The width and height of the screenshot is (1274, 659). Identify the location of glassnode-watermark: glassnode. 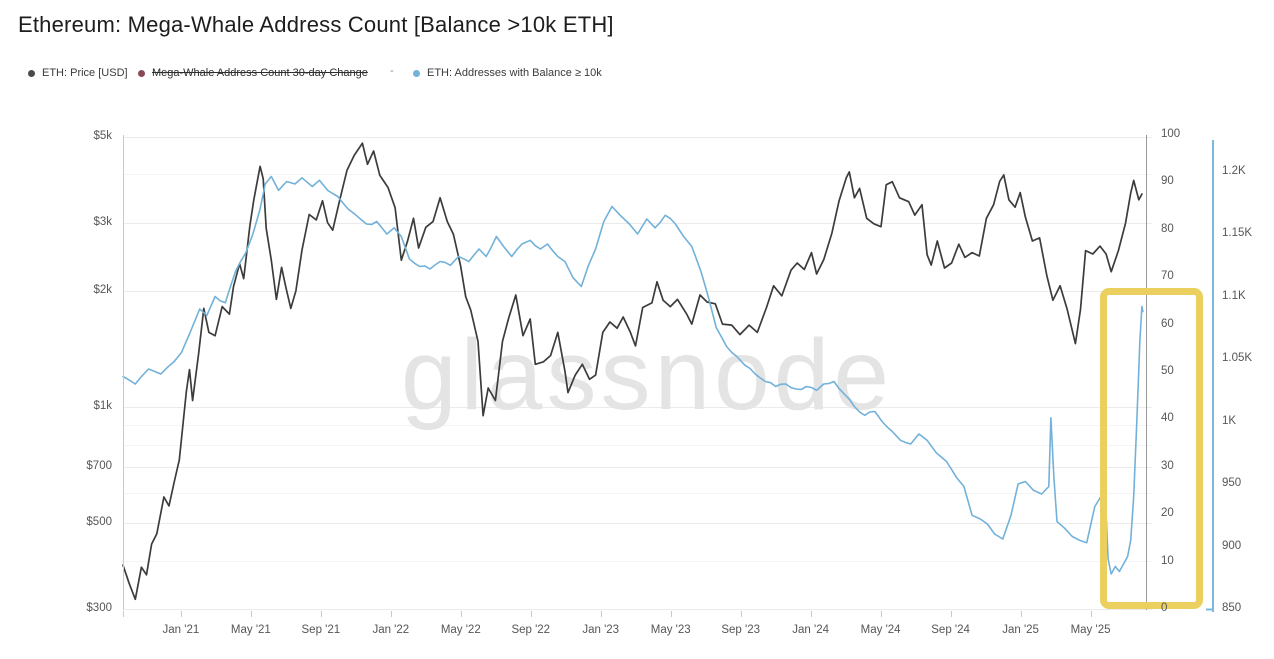
(647, 375).